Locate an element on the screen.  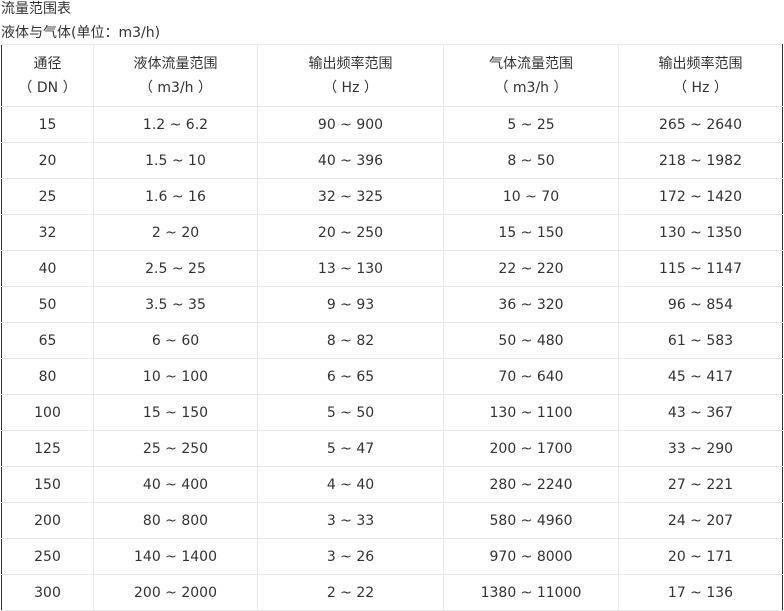
table-row: 20 1.5 ~ 10 40 ~ 396 8 ~ 50 218 ~ 1982 is located at coordinates (392, 160).